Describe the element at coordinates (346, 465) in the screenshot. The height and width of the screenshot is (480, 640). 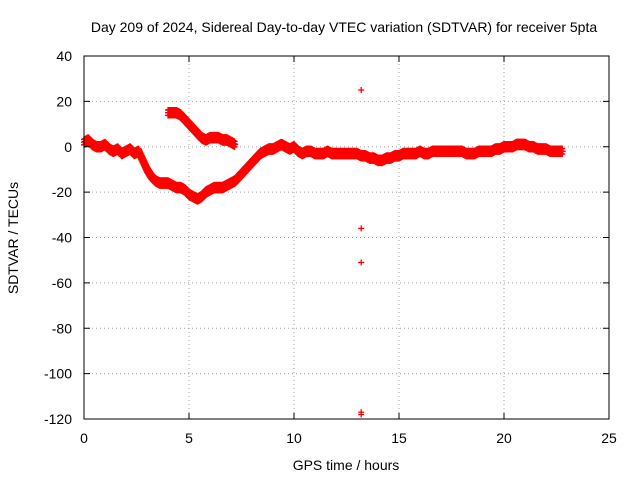
I see `x-axis-label: GPS time / hours` at that location.